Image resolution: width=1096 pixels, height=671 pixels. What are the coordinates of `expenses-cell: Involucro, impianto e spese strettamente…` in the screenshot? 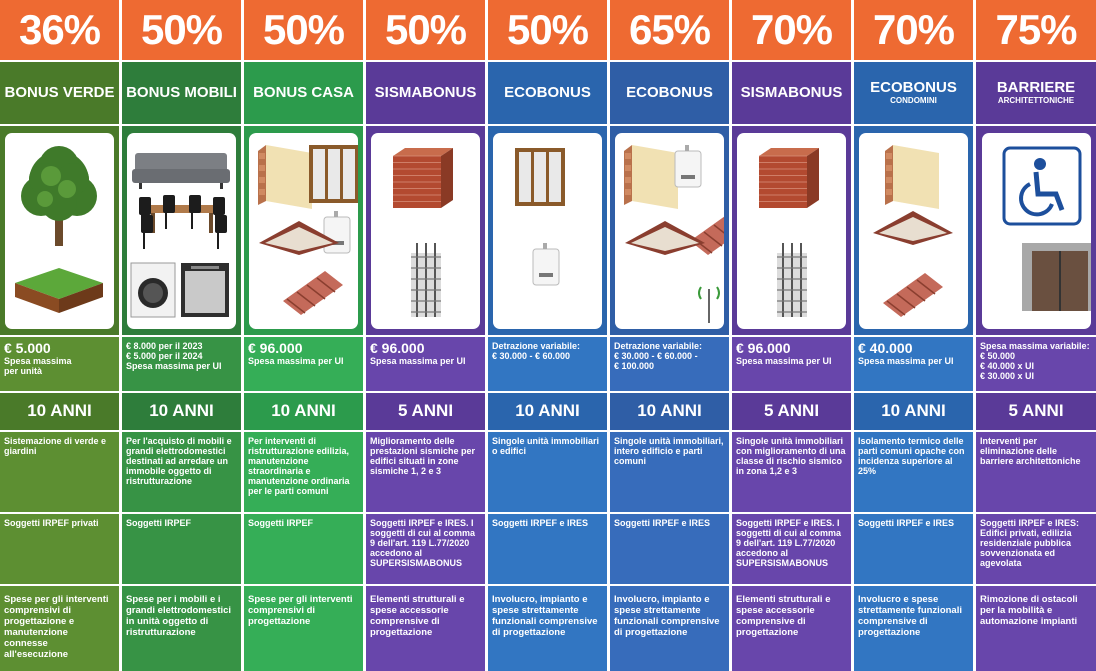 It's located at (669, 628).